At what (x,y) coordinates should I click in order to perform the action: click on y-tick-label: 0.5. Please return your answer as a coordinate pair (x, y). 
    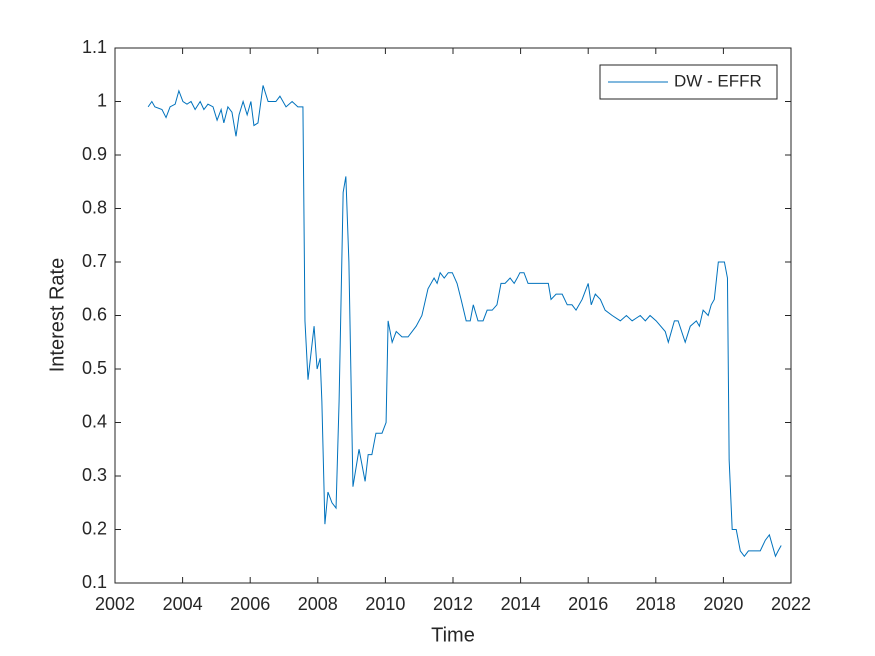
    Looking at the image, I should click on (94, 368).